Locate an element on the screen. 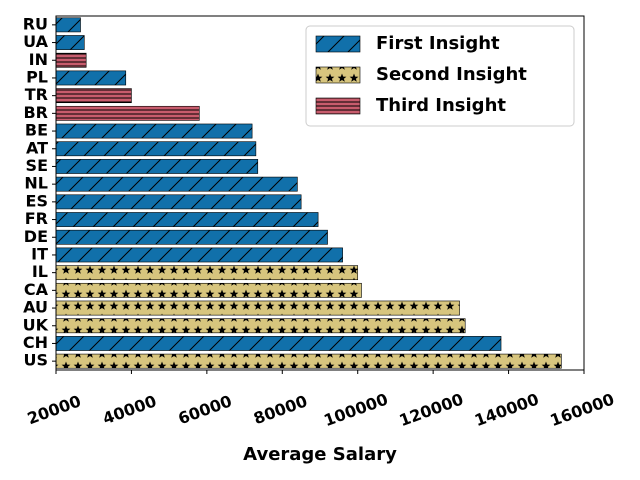 The height and width of the screenshot is (480, 640). bar-au is located at coordinates (257, 308).